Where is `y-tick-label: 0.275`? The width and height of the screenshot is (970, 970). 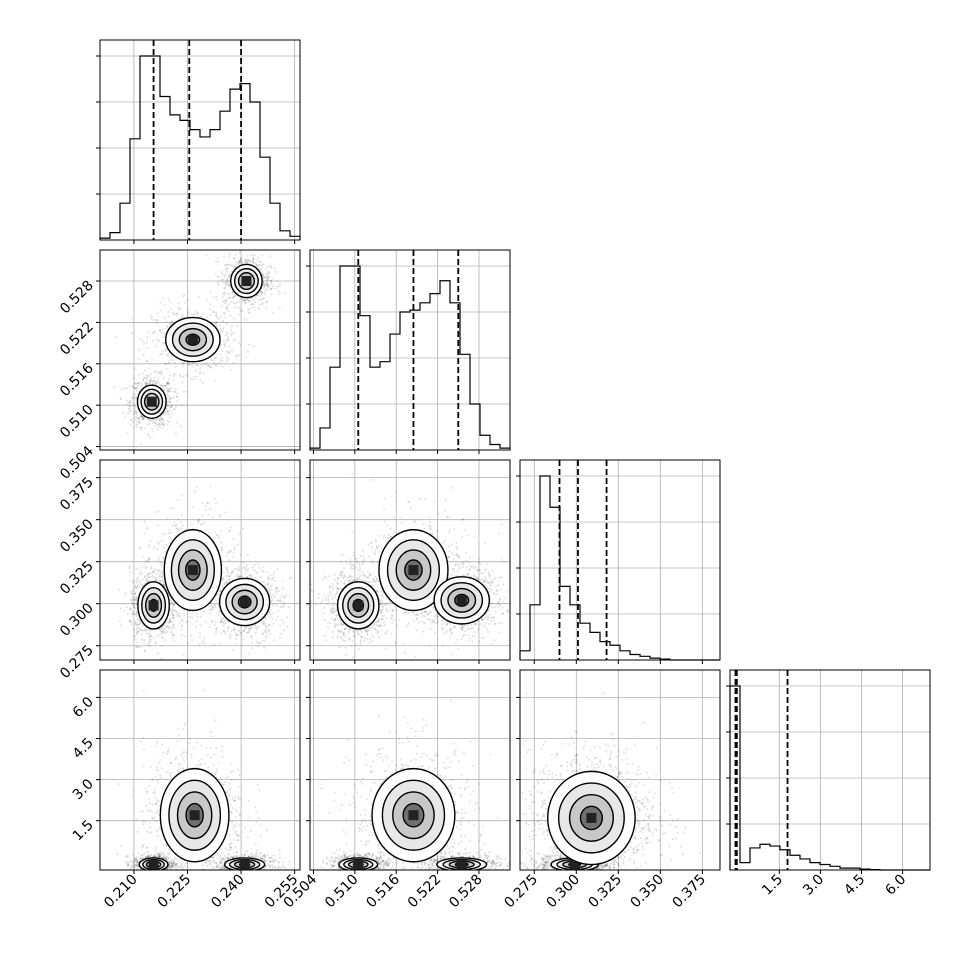
y-tick-label: 0.275 is located at coordinates (77, 662).